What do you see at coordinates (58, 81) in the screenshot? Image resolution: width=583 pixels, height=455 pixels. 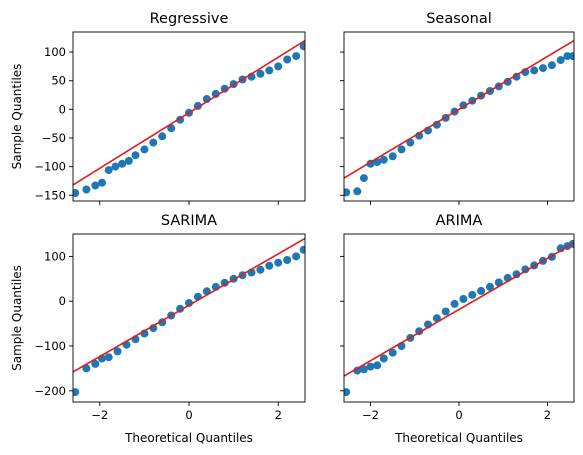 I see `y-tick-label: 50` at bounding box center [58, 81].